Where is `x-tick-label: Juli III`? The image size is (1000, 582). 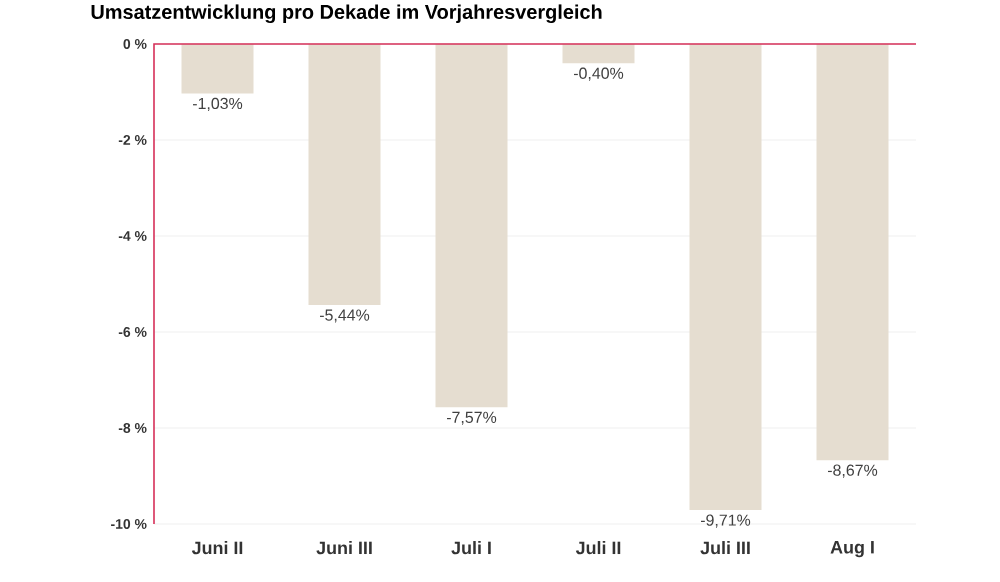 x-tick-label: Juli III is located at coordinates (725, 548).